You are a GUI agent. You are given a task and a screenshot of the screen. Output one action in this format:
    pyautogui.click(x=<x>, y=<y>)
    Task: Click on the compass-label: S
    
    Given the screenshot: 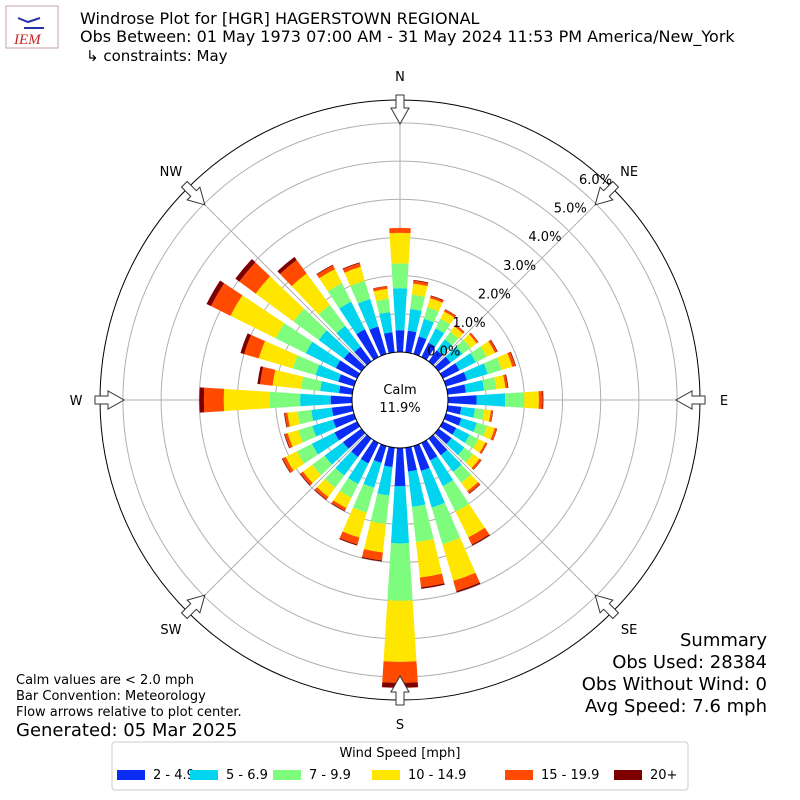 What is the action you would take?
    pyautogui.click(x=400, y=725)
    